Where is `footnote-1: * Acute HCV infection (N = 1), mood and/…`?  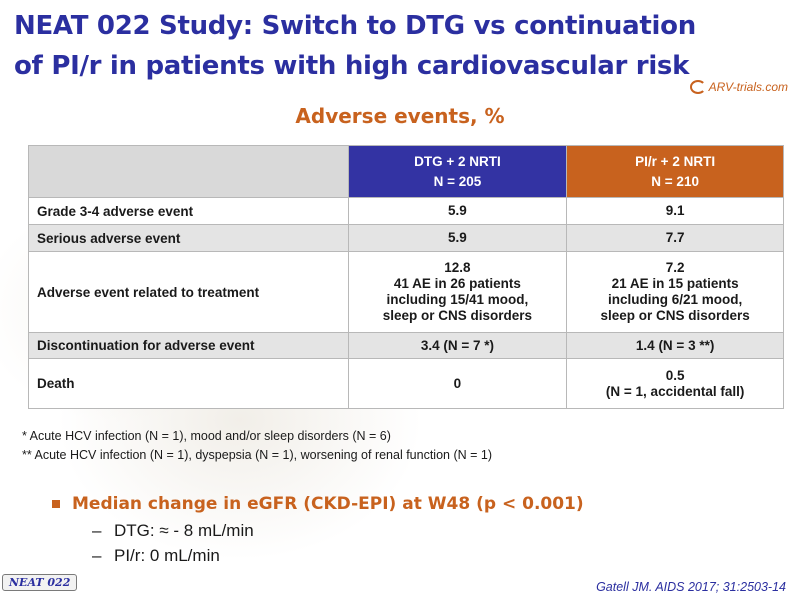 footnote-1: * Acute HCV infection (N = 1), mood and/… is located at coordinates (206, 436).